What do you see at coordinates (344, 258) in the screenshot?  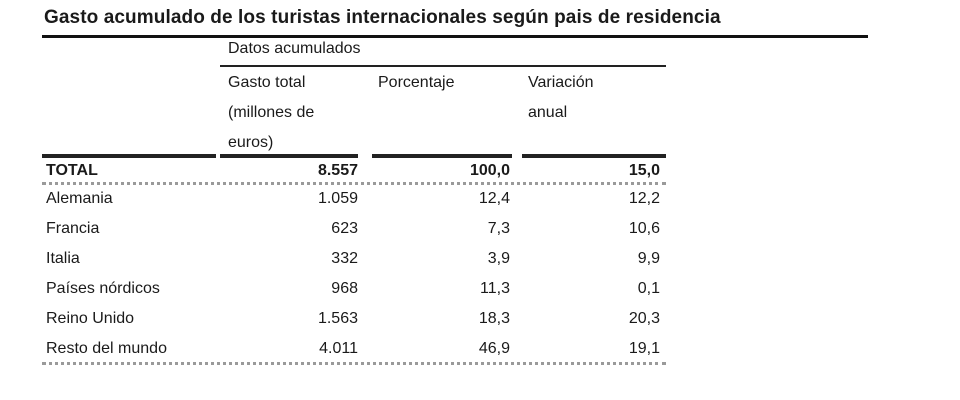 I see `cell-gasto: 332` at bounding box center [344, 258].